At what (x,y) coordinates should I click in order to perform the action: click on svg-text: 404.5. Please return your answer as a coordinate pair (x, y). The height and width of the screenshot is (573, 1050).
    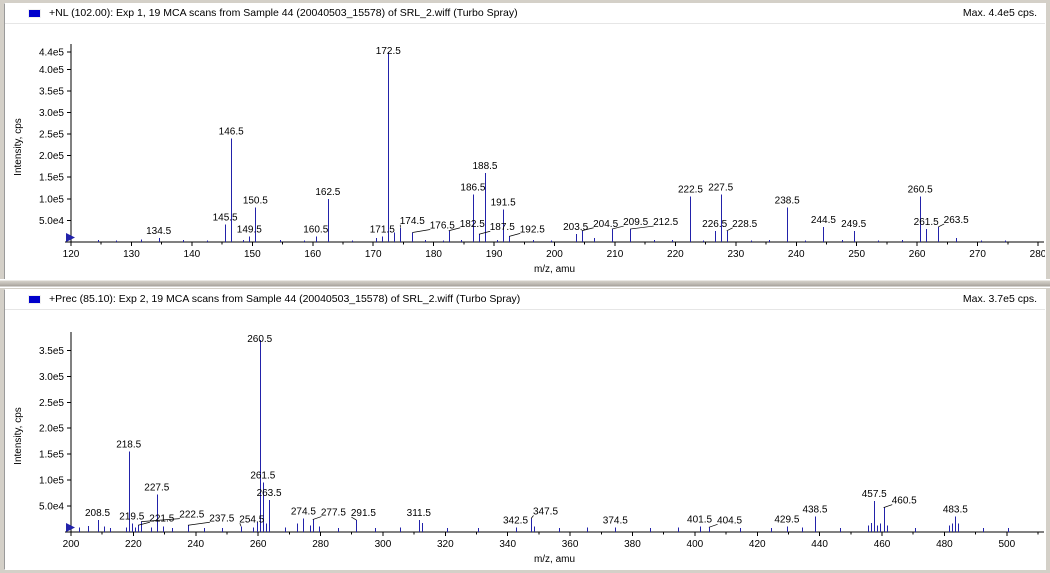
    Looking at the image, I should click on (729, 520).